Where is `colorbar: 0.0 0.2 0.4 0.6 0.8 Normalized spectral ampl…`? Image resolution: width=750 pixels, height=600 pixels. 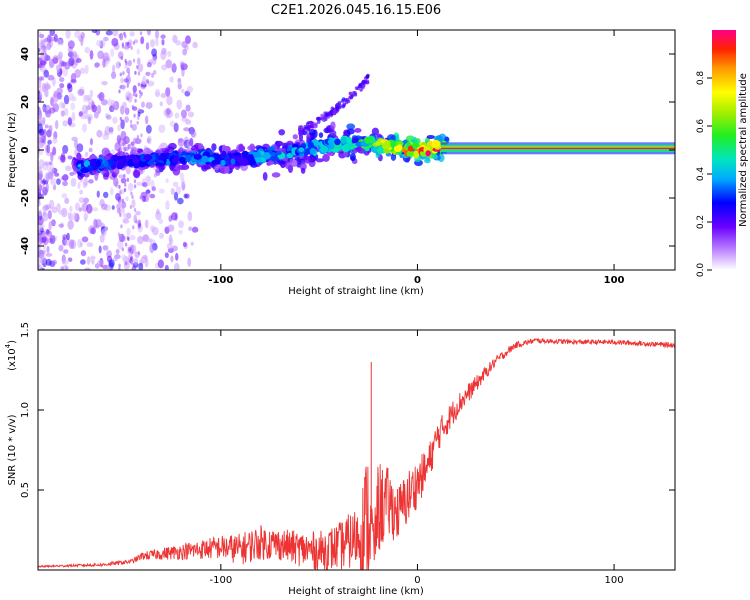 colorbar: 0.0 0.2 0.4 0.6 0.8 Normalized spectral ampl… is located at coordinates (722, 153).